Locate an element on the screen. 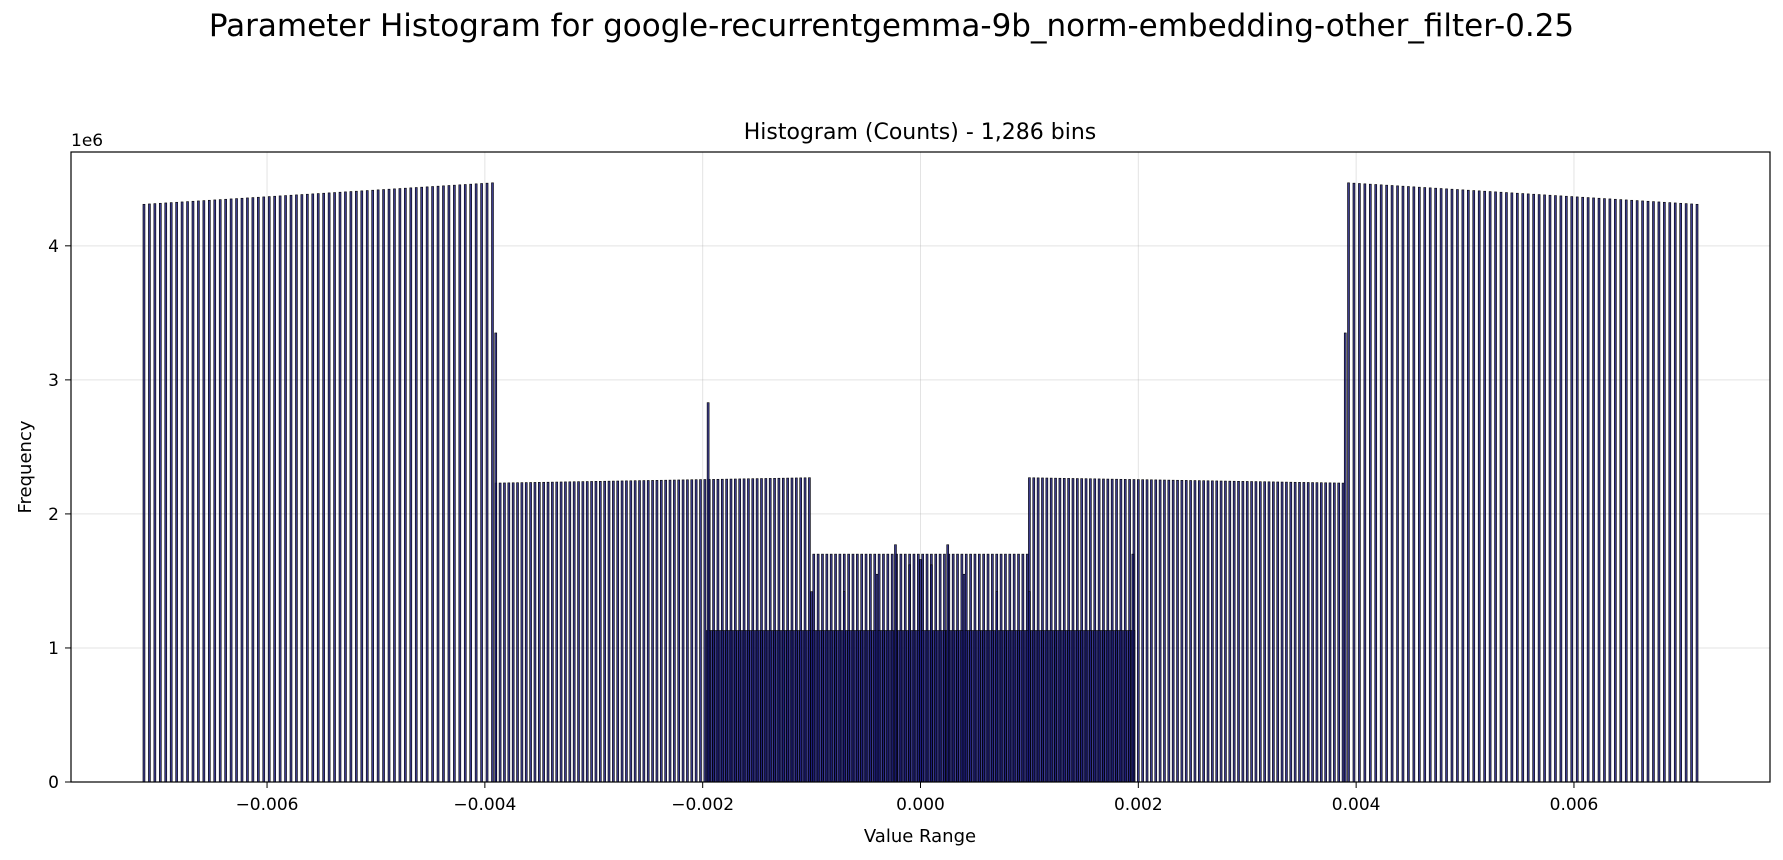 Image resolution: width=1783 pixels, height=860 pixels. y-axis-ticks: 0 1 2 3 4 is located at coordinates (59, 515).